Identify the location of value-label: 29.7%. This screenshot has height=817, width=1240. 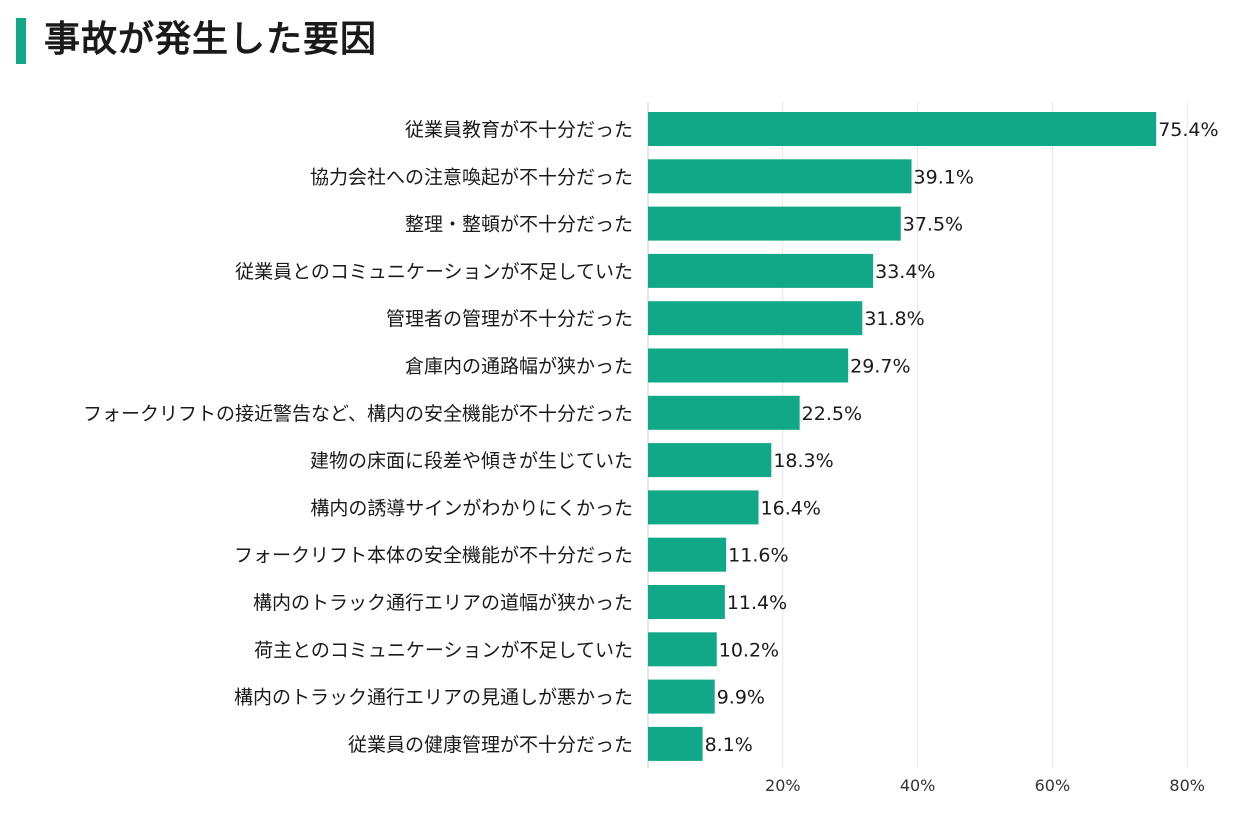
(880, 367).